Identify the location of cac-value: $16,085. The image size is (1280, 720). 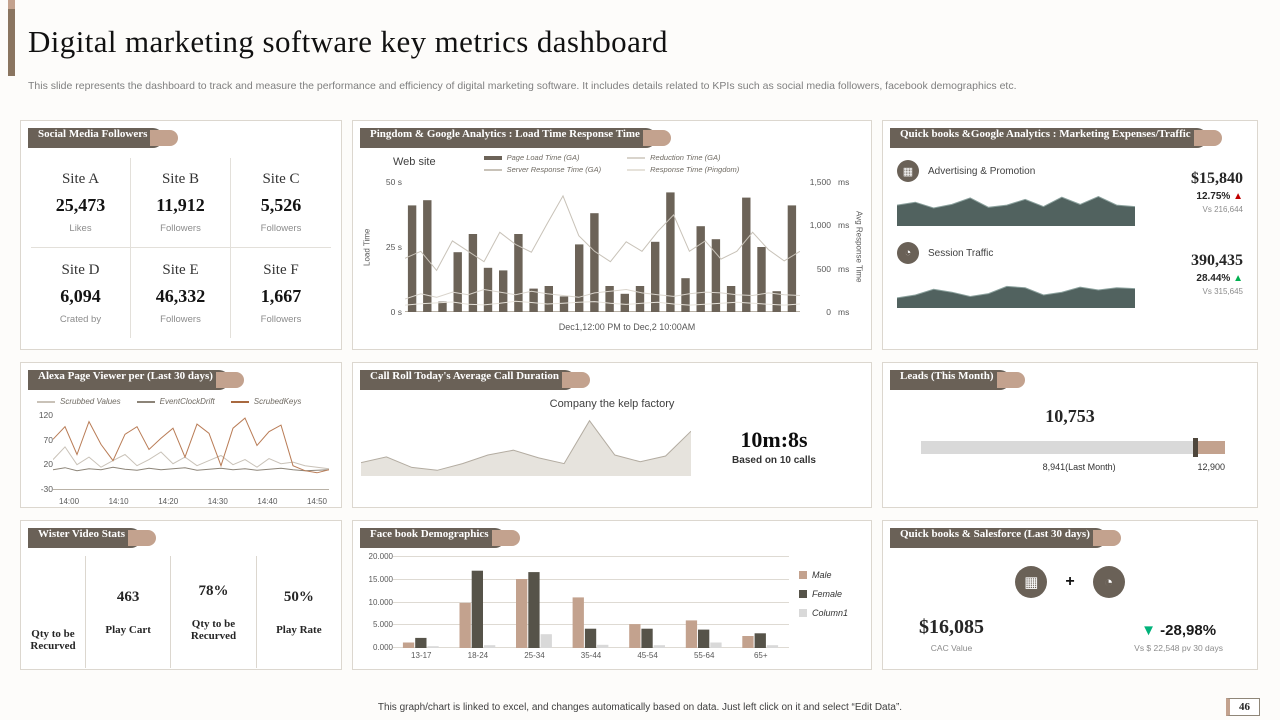
(951, 627).